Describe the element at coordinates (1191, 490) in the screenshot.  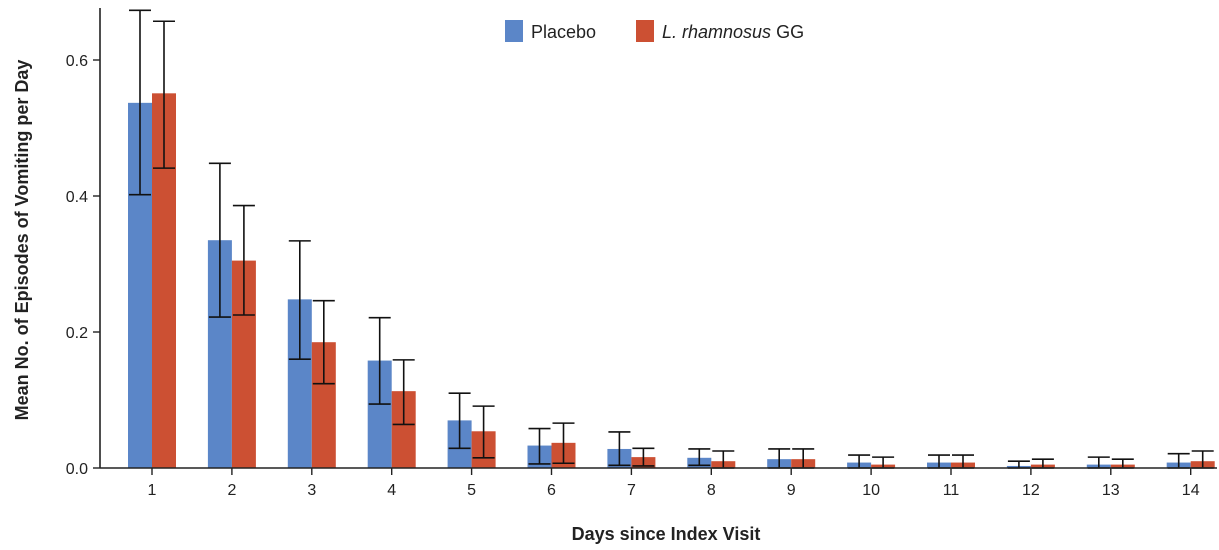
I see `x-tick-label-14: 14` at that location.